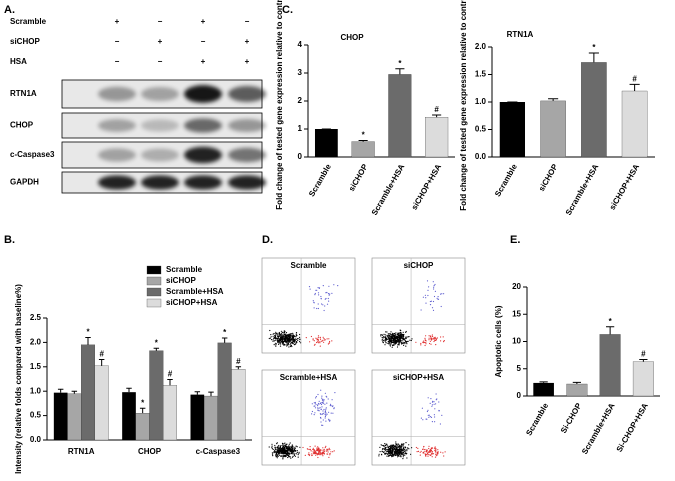  I want to click on panel-label: E., so click(515, 240).